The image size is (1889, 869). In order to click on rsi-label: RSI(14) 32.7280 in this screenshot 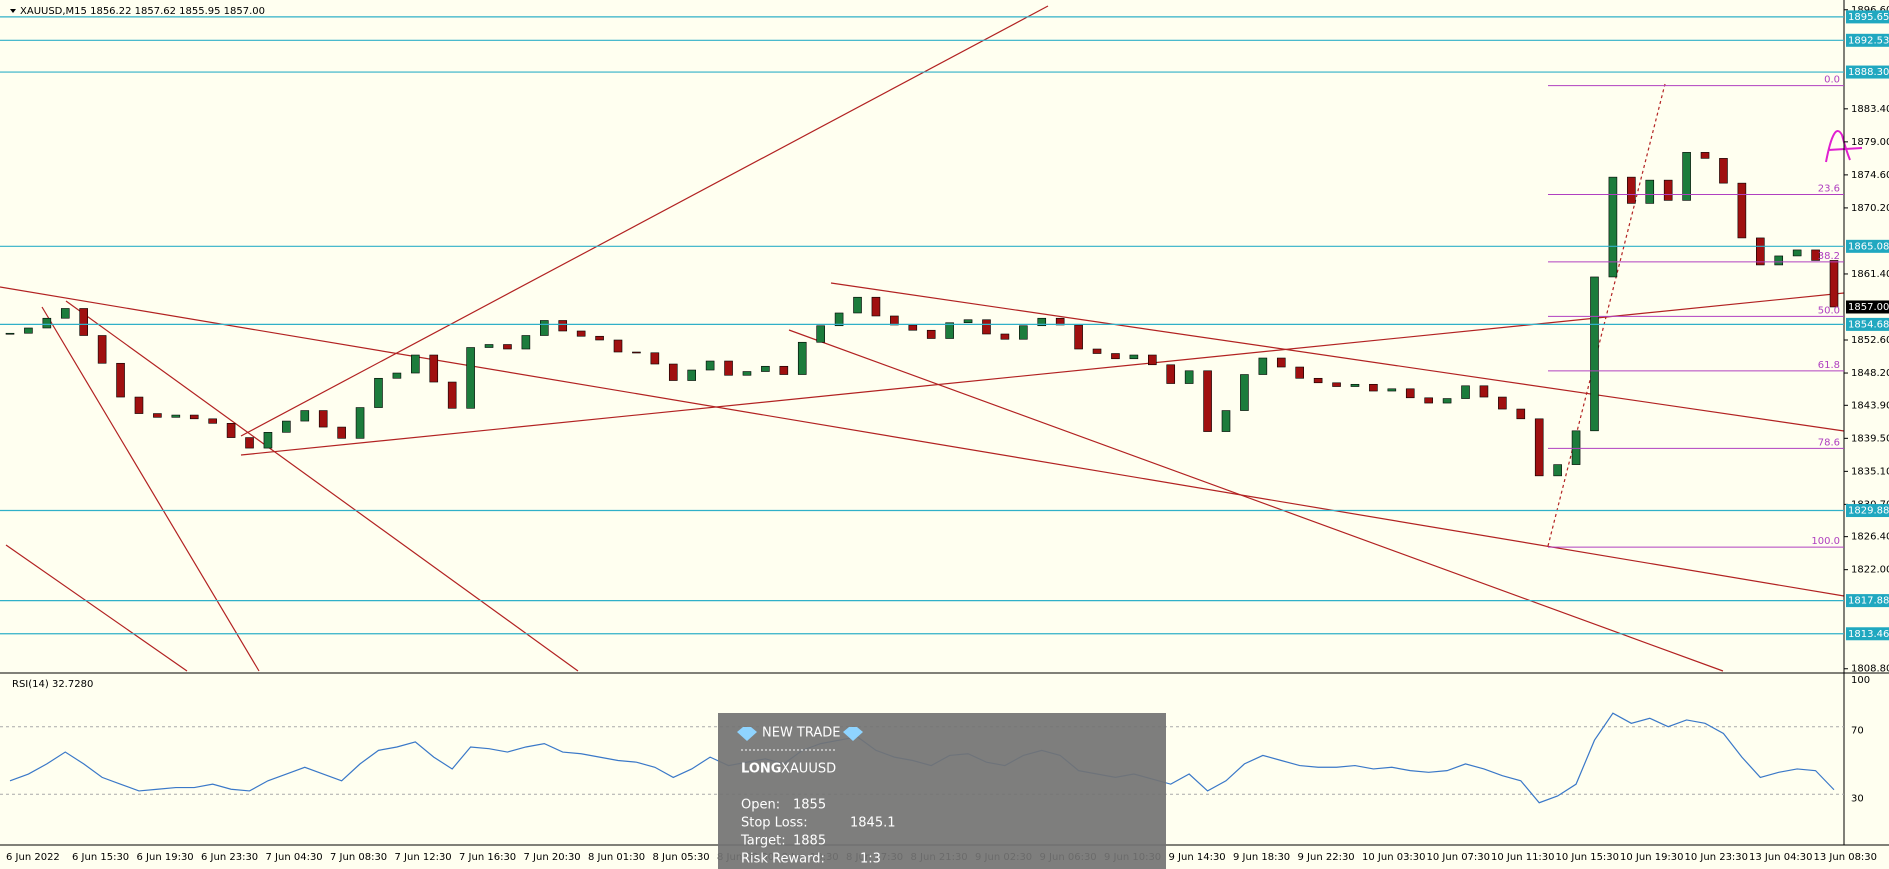, I will do `click(52, 684)`.